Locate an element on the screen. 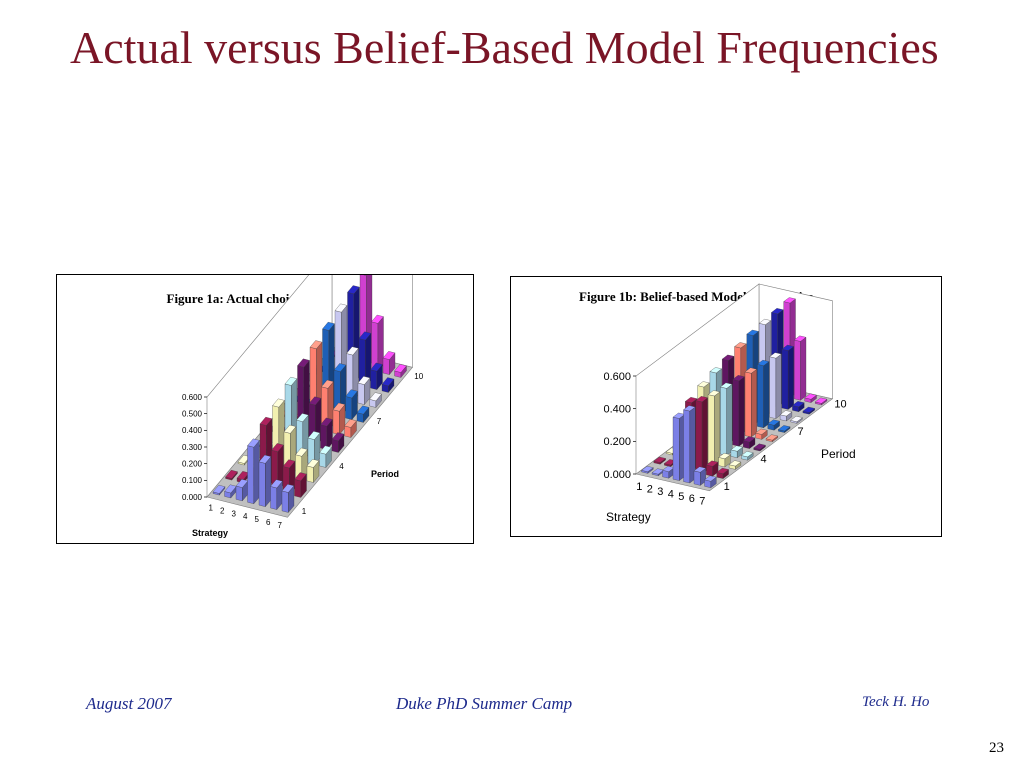 The image size is (1024, 768). figure-1a-xlabel: Strategy is located at coordinates (210, 533).